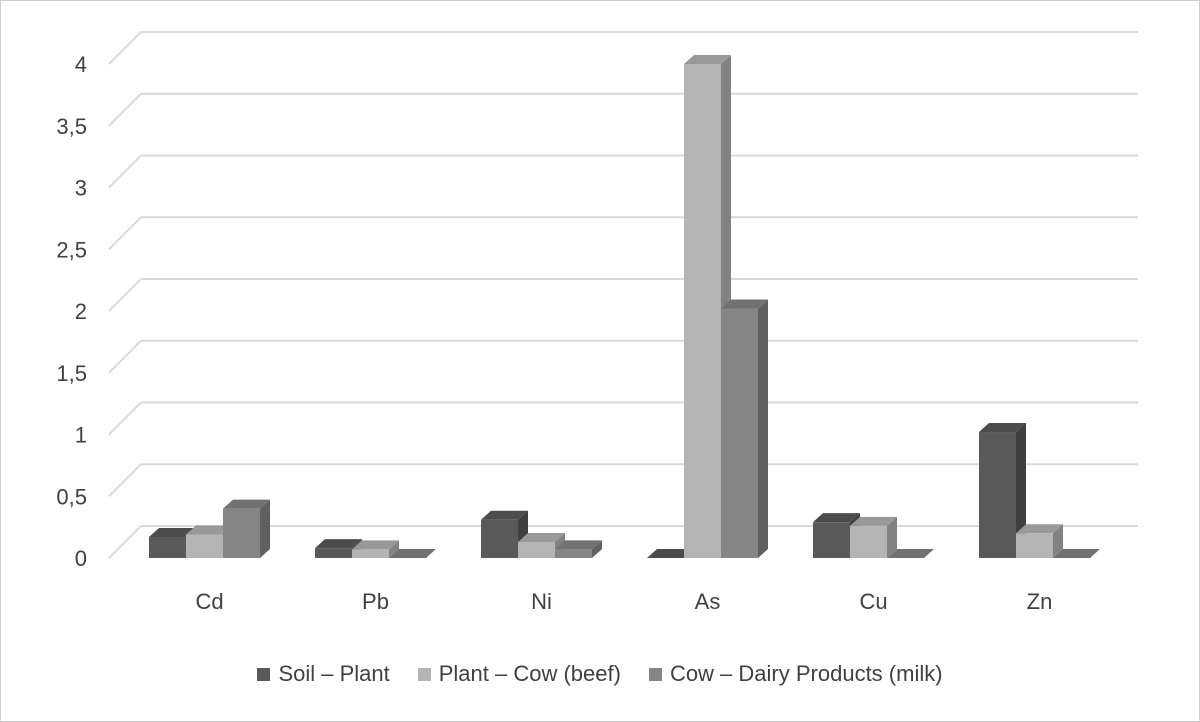 Image resolution: width=1200 pixels, height=722 pixels. What do you see at coordinates (1040, 601) in the screenshot?
I see `x-tick-label: Zn` at bounding box center [1040, 601].